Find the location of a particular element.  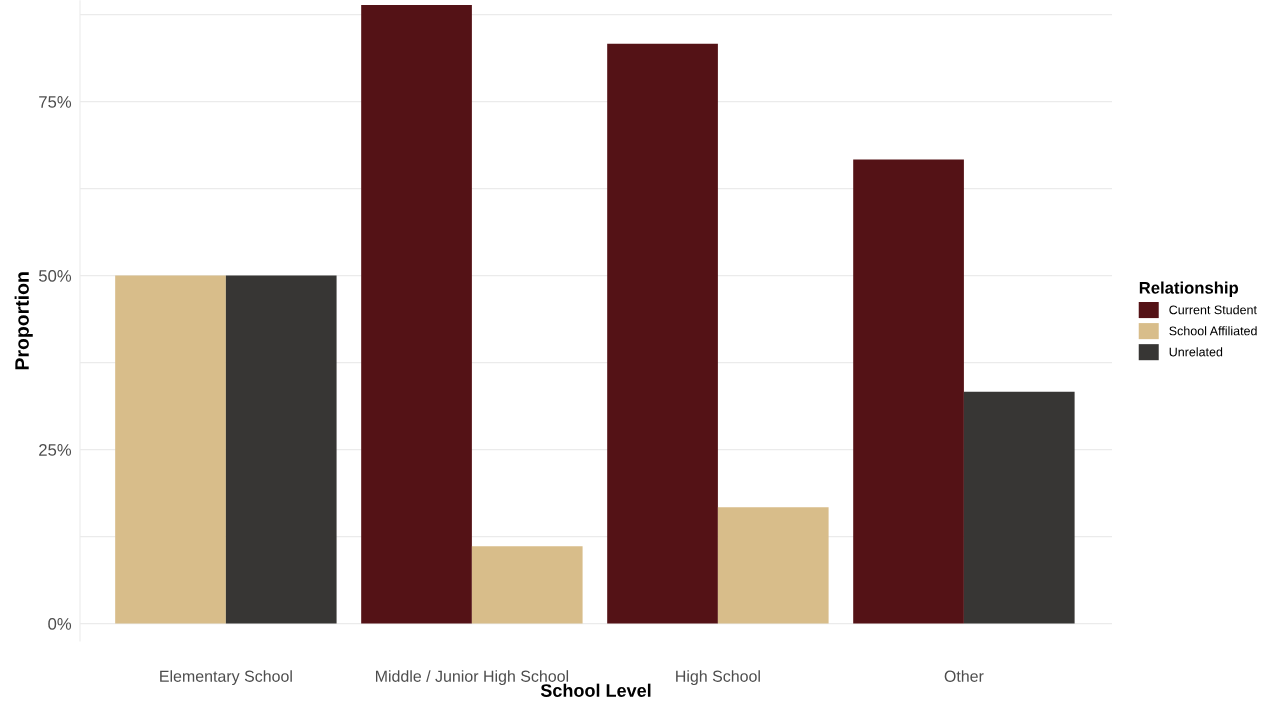

y-tick-label: 0% is located at coordinates (60, 624).